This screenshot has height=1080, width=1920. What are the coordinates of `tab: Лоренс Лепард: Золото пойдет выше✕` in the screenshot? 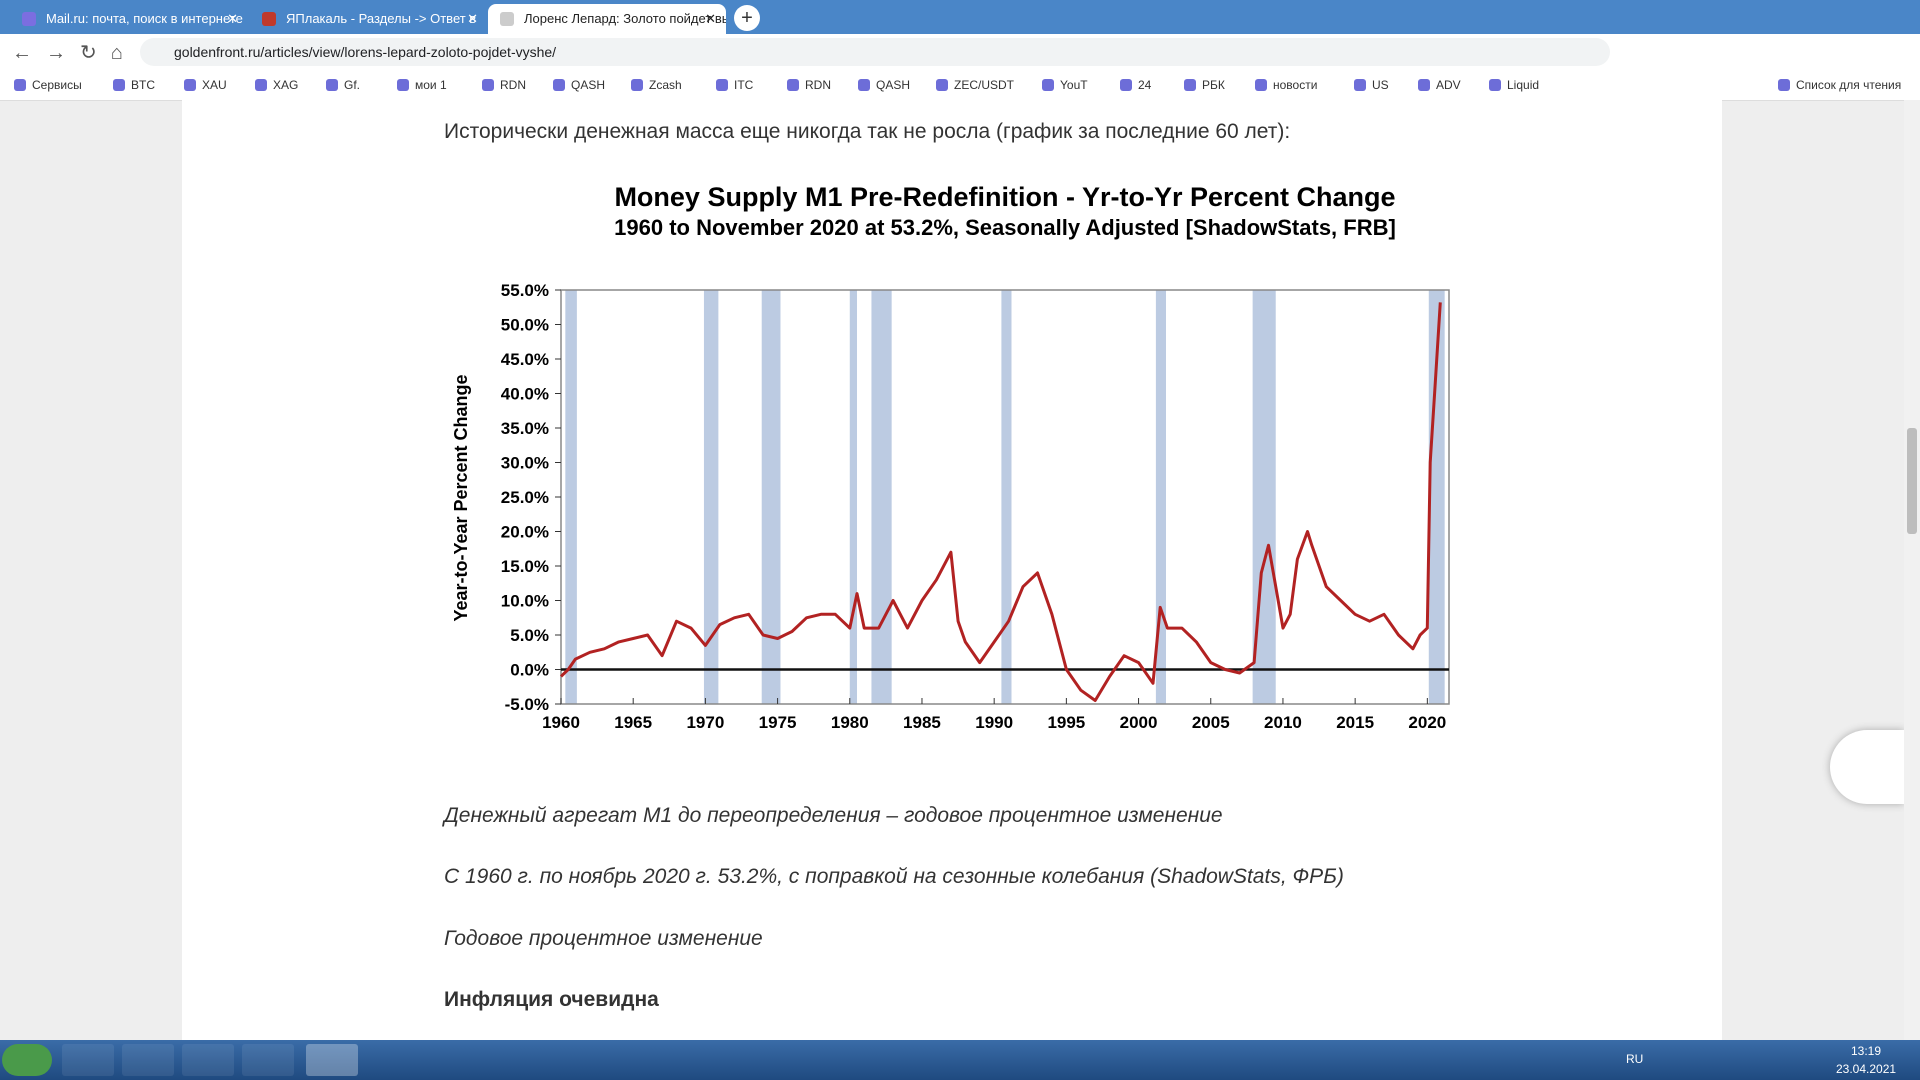 It's located at (607, 19).